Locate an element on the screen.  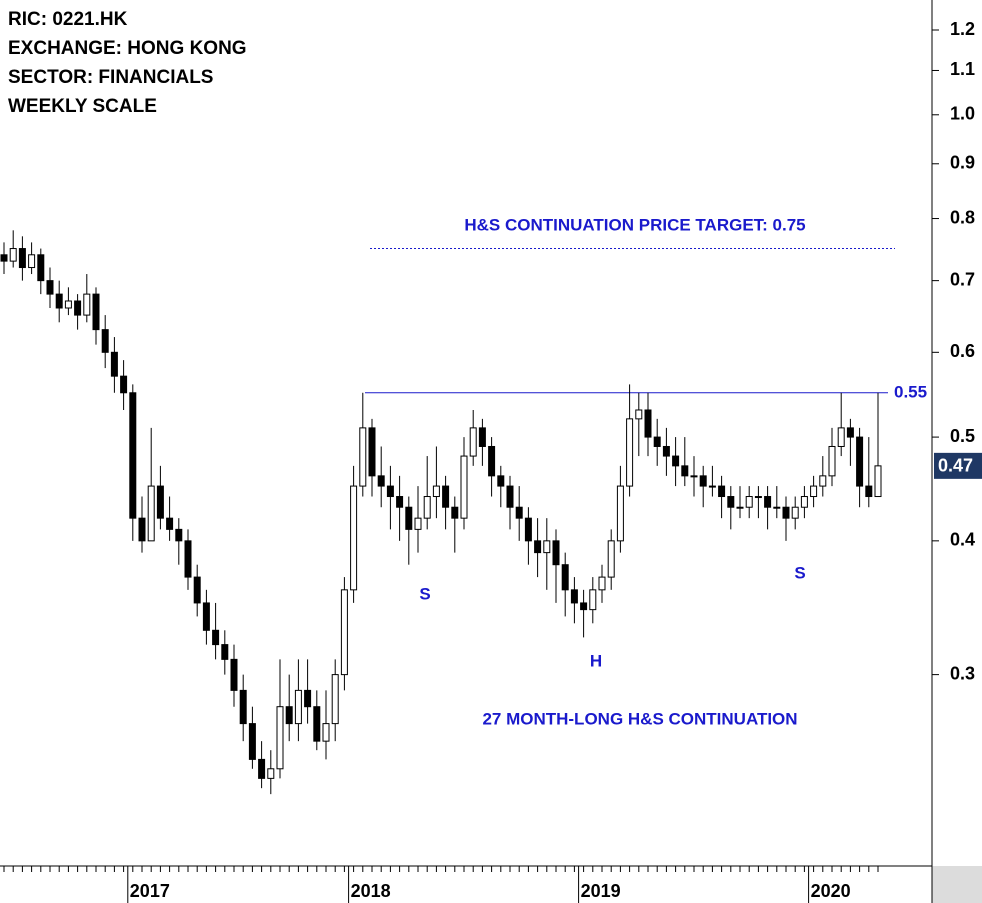
y-tick-label: 1.1 is located at coordinates (962, 69).